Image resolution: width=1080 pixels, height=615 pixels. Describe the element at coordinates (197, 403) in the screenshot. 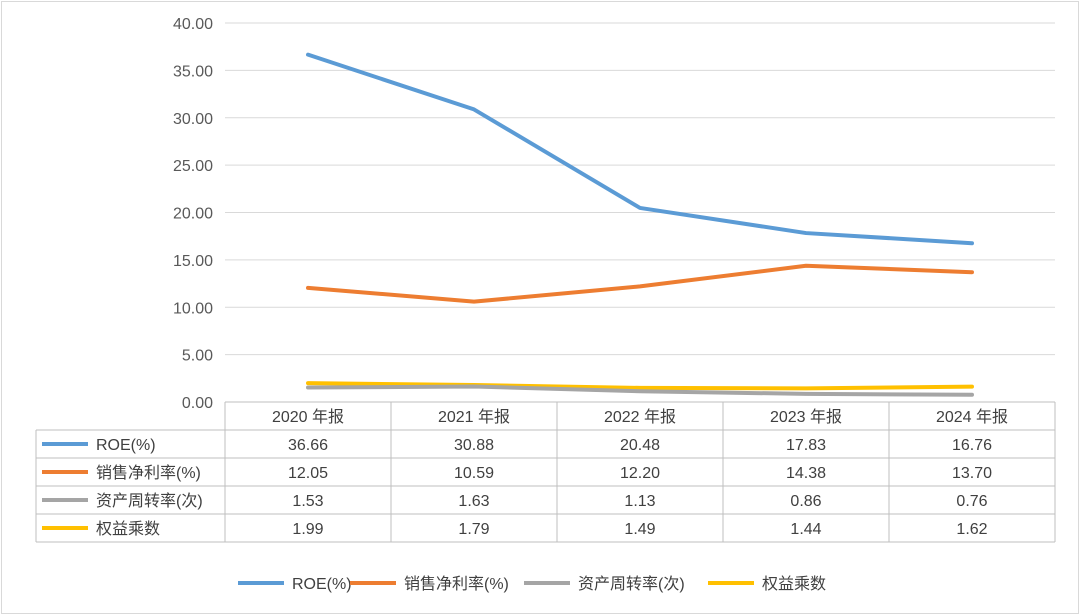

I see `y-tick-label: 0.00` at that location.